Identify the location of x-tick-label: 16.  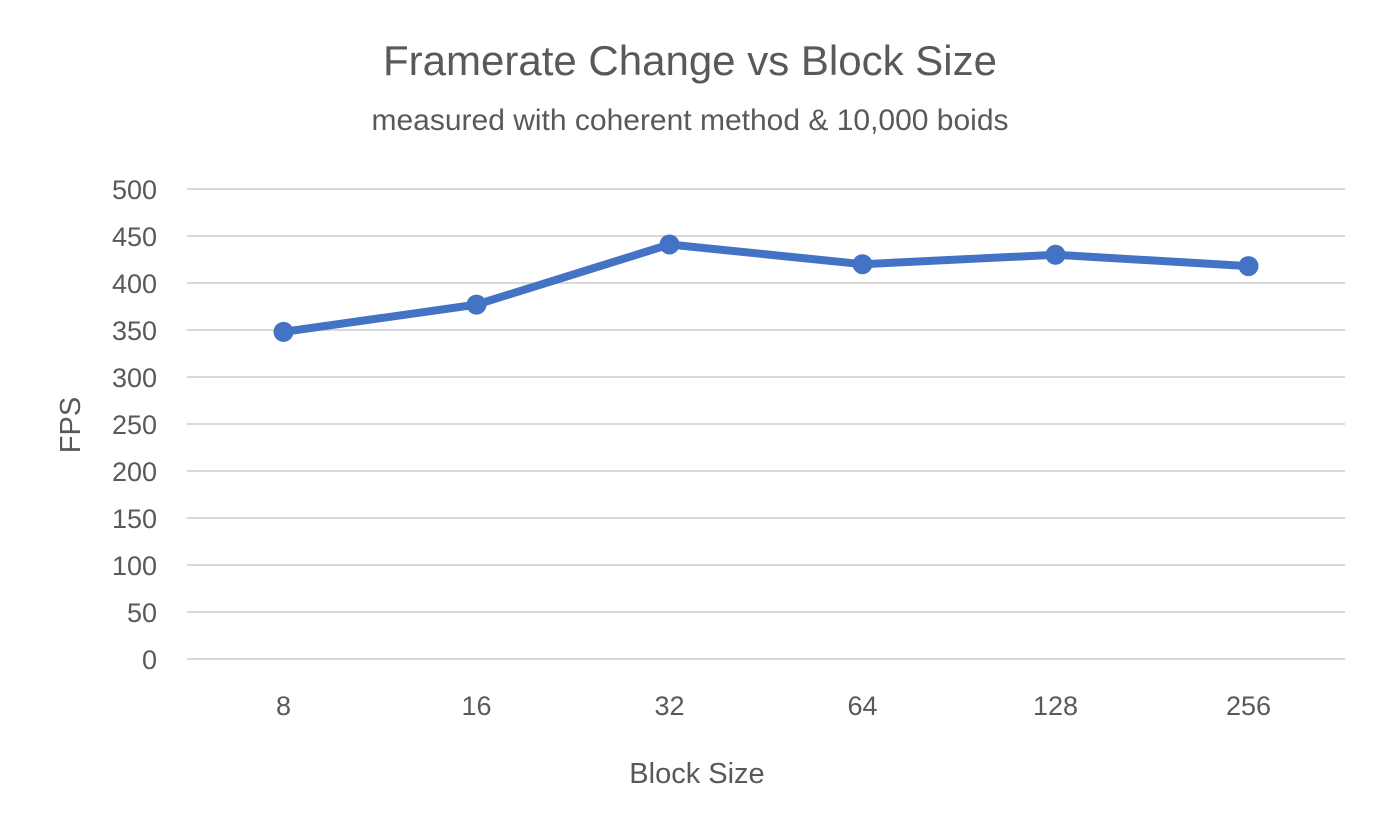
(476, 706).